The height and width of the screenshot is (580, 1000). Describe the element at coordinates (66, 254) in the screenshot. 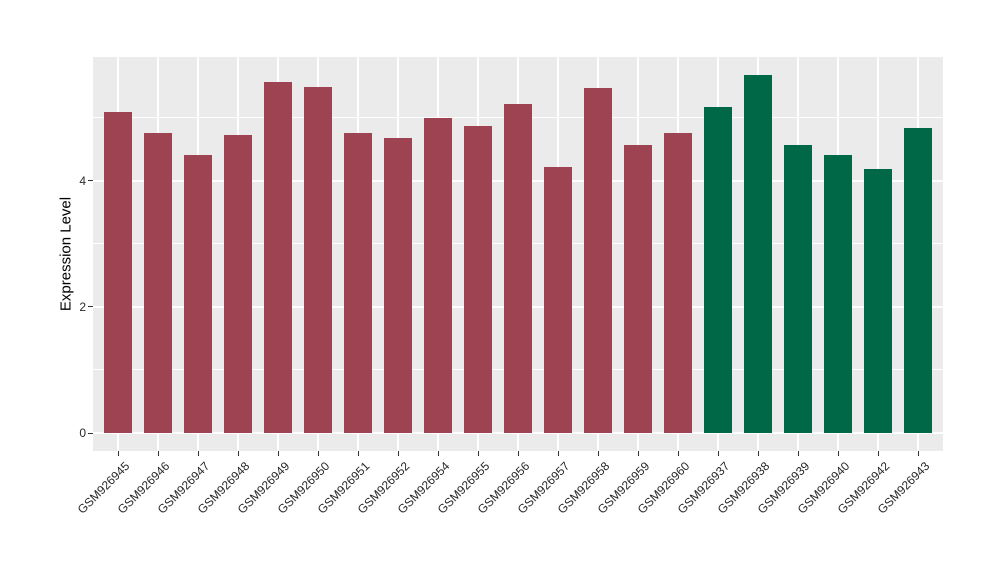

I see `y-axis-title: Expression Level` at that location.